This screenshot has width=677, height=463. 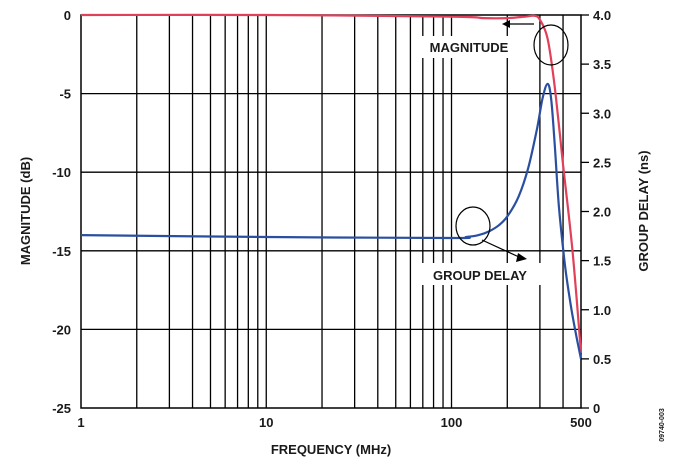 What do you see at coordinates (61, 251) in the screenshot?
I see `y-left-tick-label: -15` at bounding box center [61, 251].